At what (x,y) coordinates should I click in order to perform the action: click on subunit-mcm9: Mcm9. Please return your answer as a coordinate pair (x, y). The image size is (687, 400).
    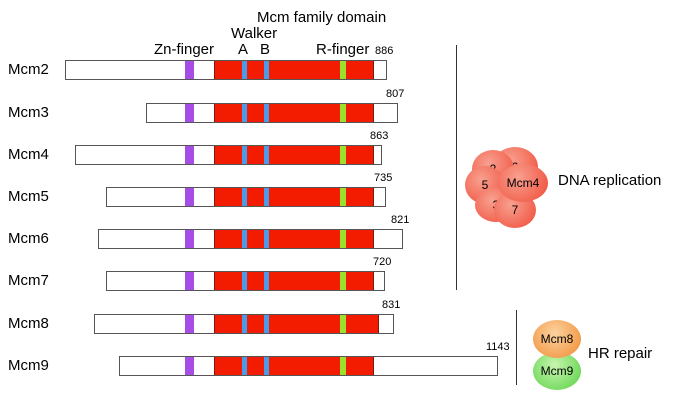
    Looking at the image, I should click on (557, 371).